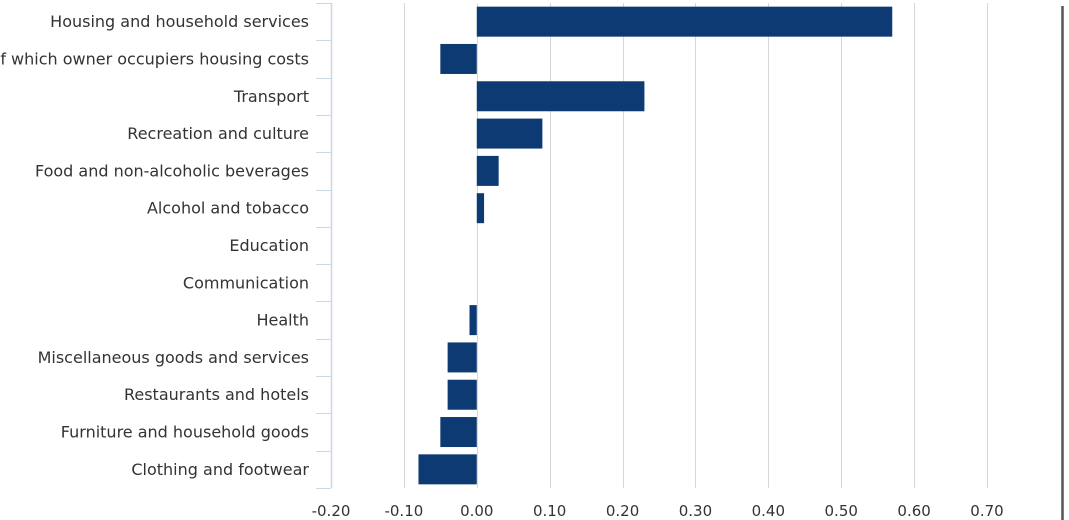  Describe the element at coordinates (986, 511) in the screenshot. I see `value-tick-label-9: 0.70` at that location.